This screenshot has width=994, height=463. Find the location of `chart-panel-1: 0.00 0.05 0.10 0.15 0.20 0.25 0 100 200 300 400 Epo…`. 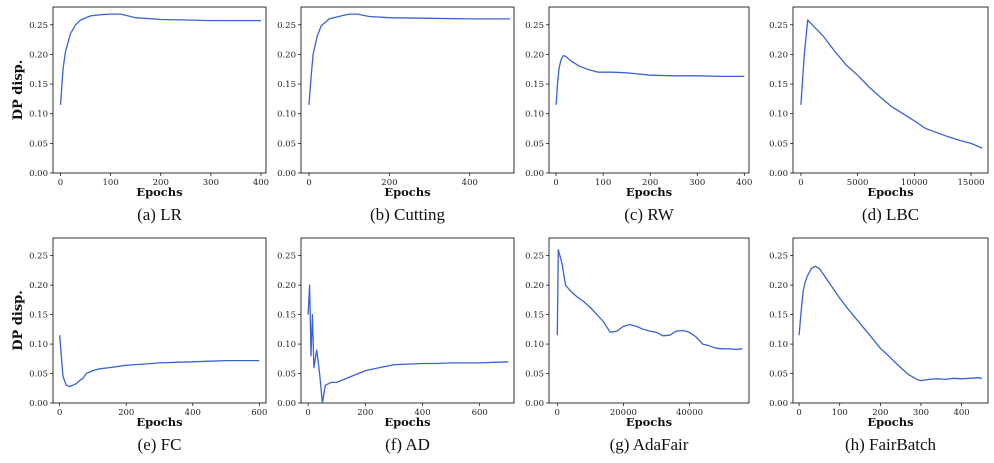

chart-panel-1: 0.00 0.05 0.10 0.15 0.20 0.25 0 100 200 300 400 Epo… is located at coordinates (140, 115).